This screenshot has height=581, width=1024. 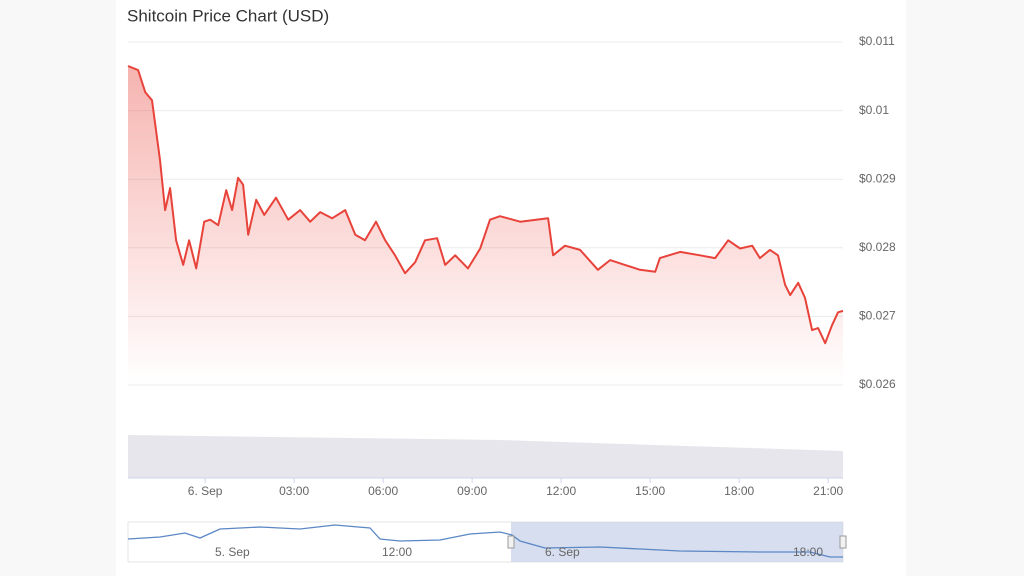 What do you see at coordinates (472, 491) in the screenshot?
I see `x-tick-label: 09:00` at bounding box center [472, 491].